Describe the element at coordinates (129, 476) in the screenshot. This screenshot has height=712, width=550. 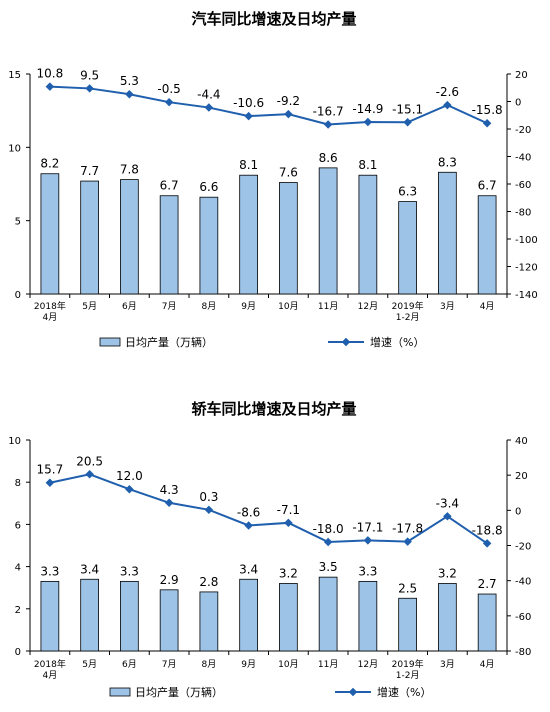
I see `line-value-label: 12.0` at that location.